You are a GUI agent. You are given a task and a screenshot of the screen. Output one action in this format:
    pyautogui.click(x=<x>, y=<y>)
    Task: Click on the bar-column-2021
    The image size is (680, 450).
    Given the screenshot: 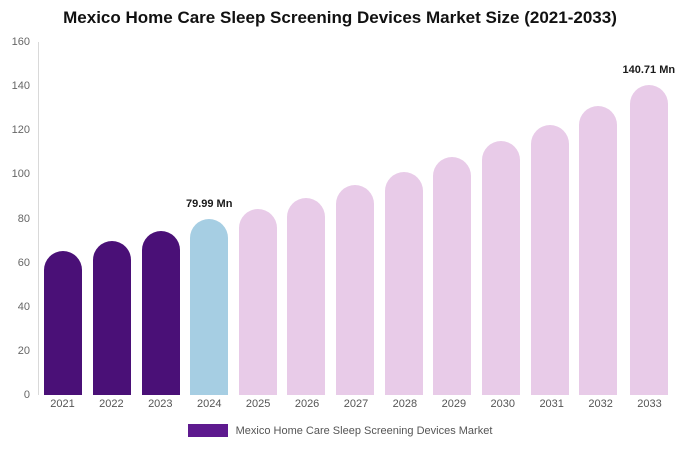 What is the action you would take?
    pyautogui.click(x=63, y=218)
    